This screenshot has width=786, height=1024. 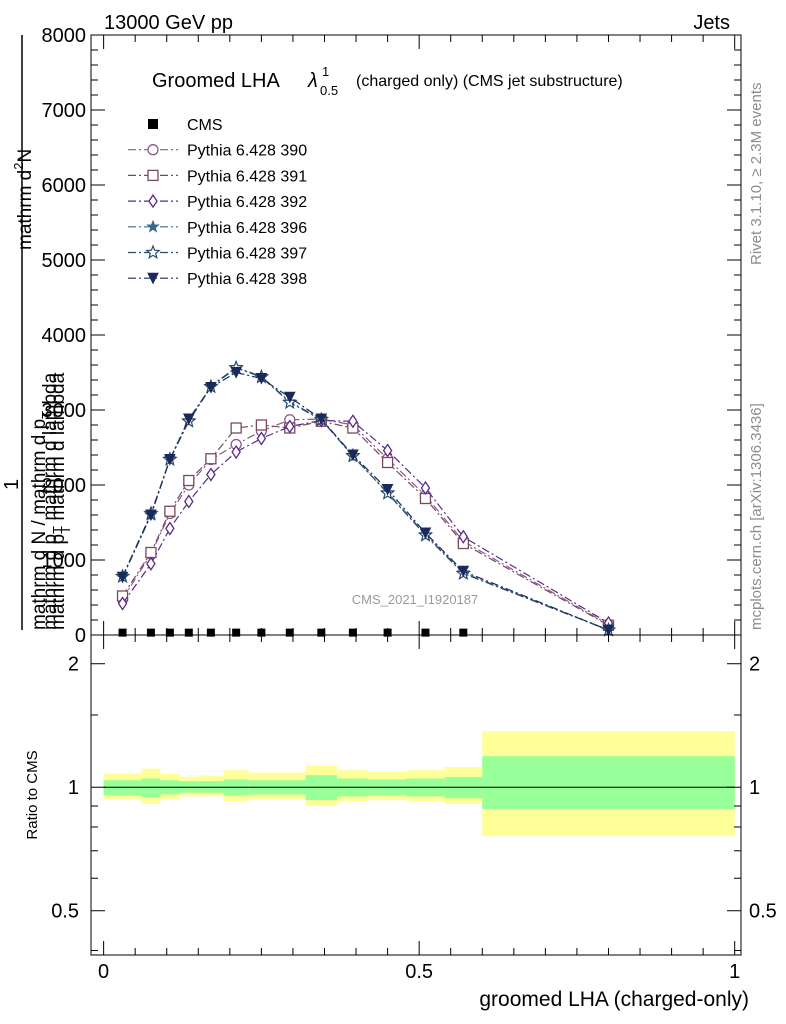 What do you see at coordinates (247, 279) in the screenshot?
I see `legend-label: Pythia 6.428 398` at bounding box center [247, 279].